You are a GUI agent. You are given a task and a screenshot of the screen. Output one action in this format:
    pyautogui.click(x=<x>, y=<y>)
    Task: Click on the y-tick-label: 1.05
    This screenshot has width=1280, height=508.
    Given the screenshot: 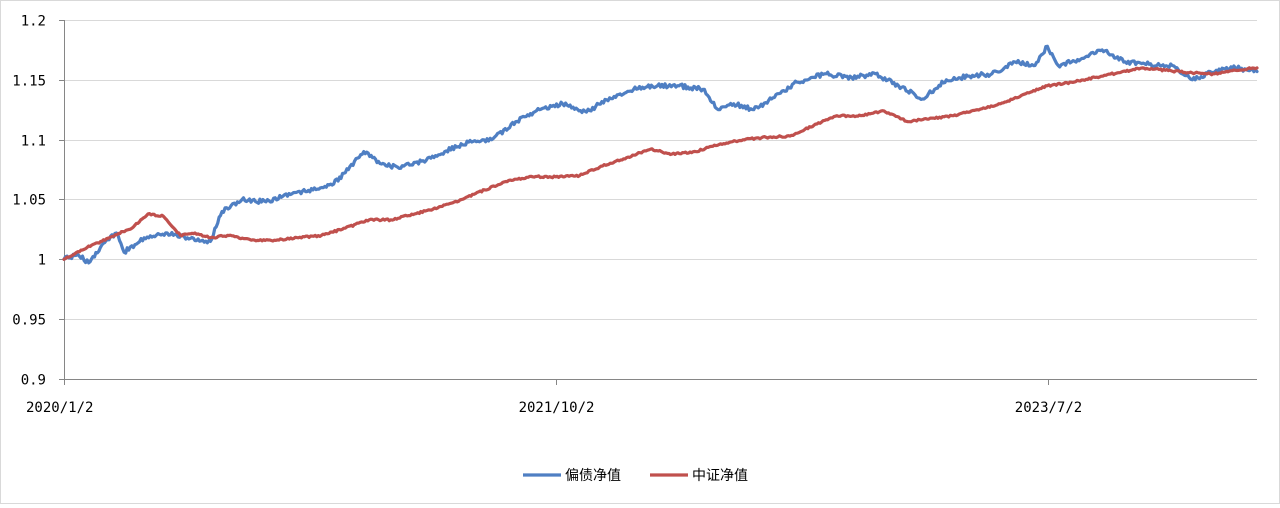 What is the action you would take?
    pyautogui.click(x=29, y=201)
    